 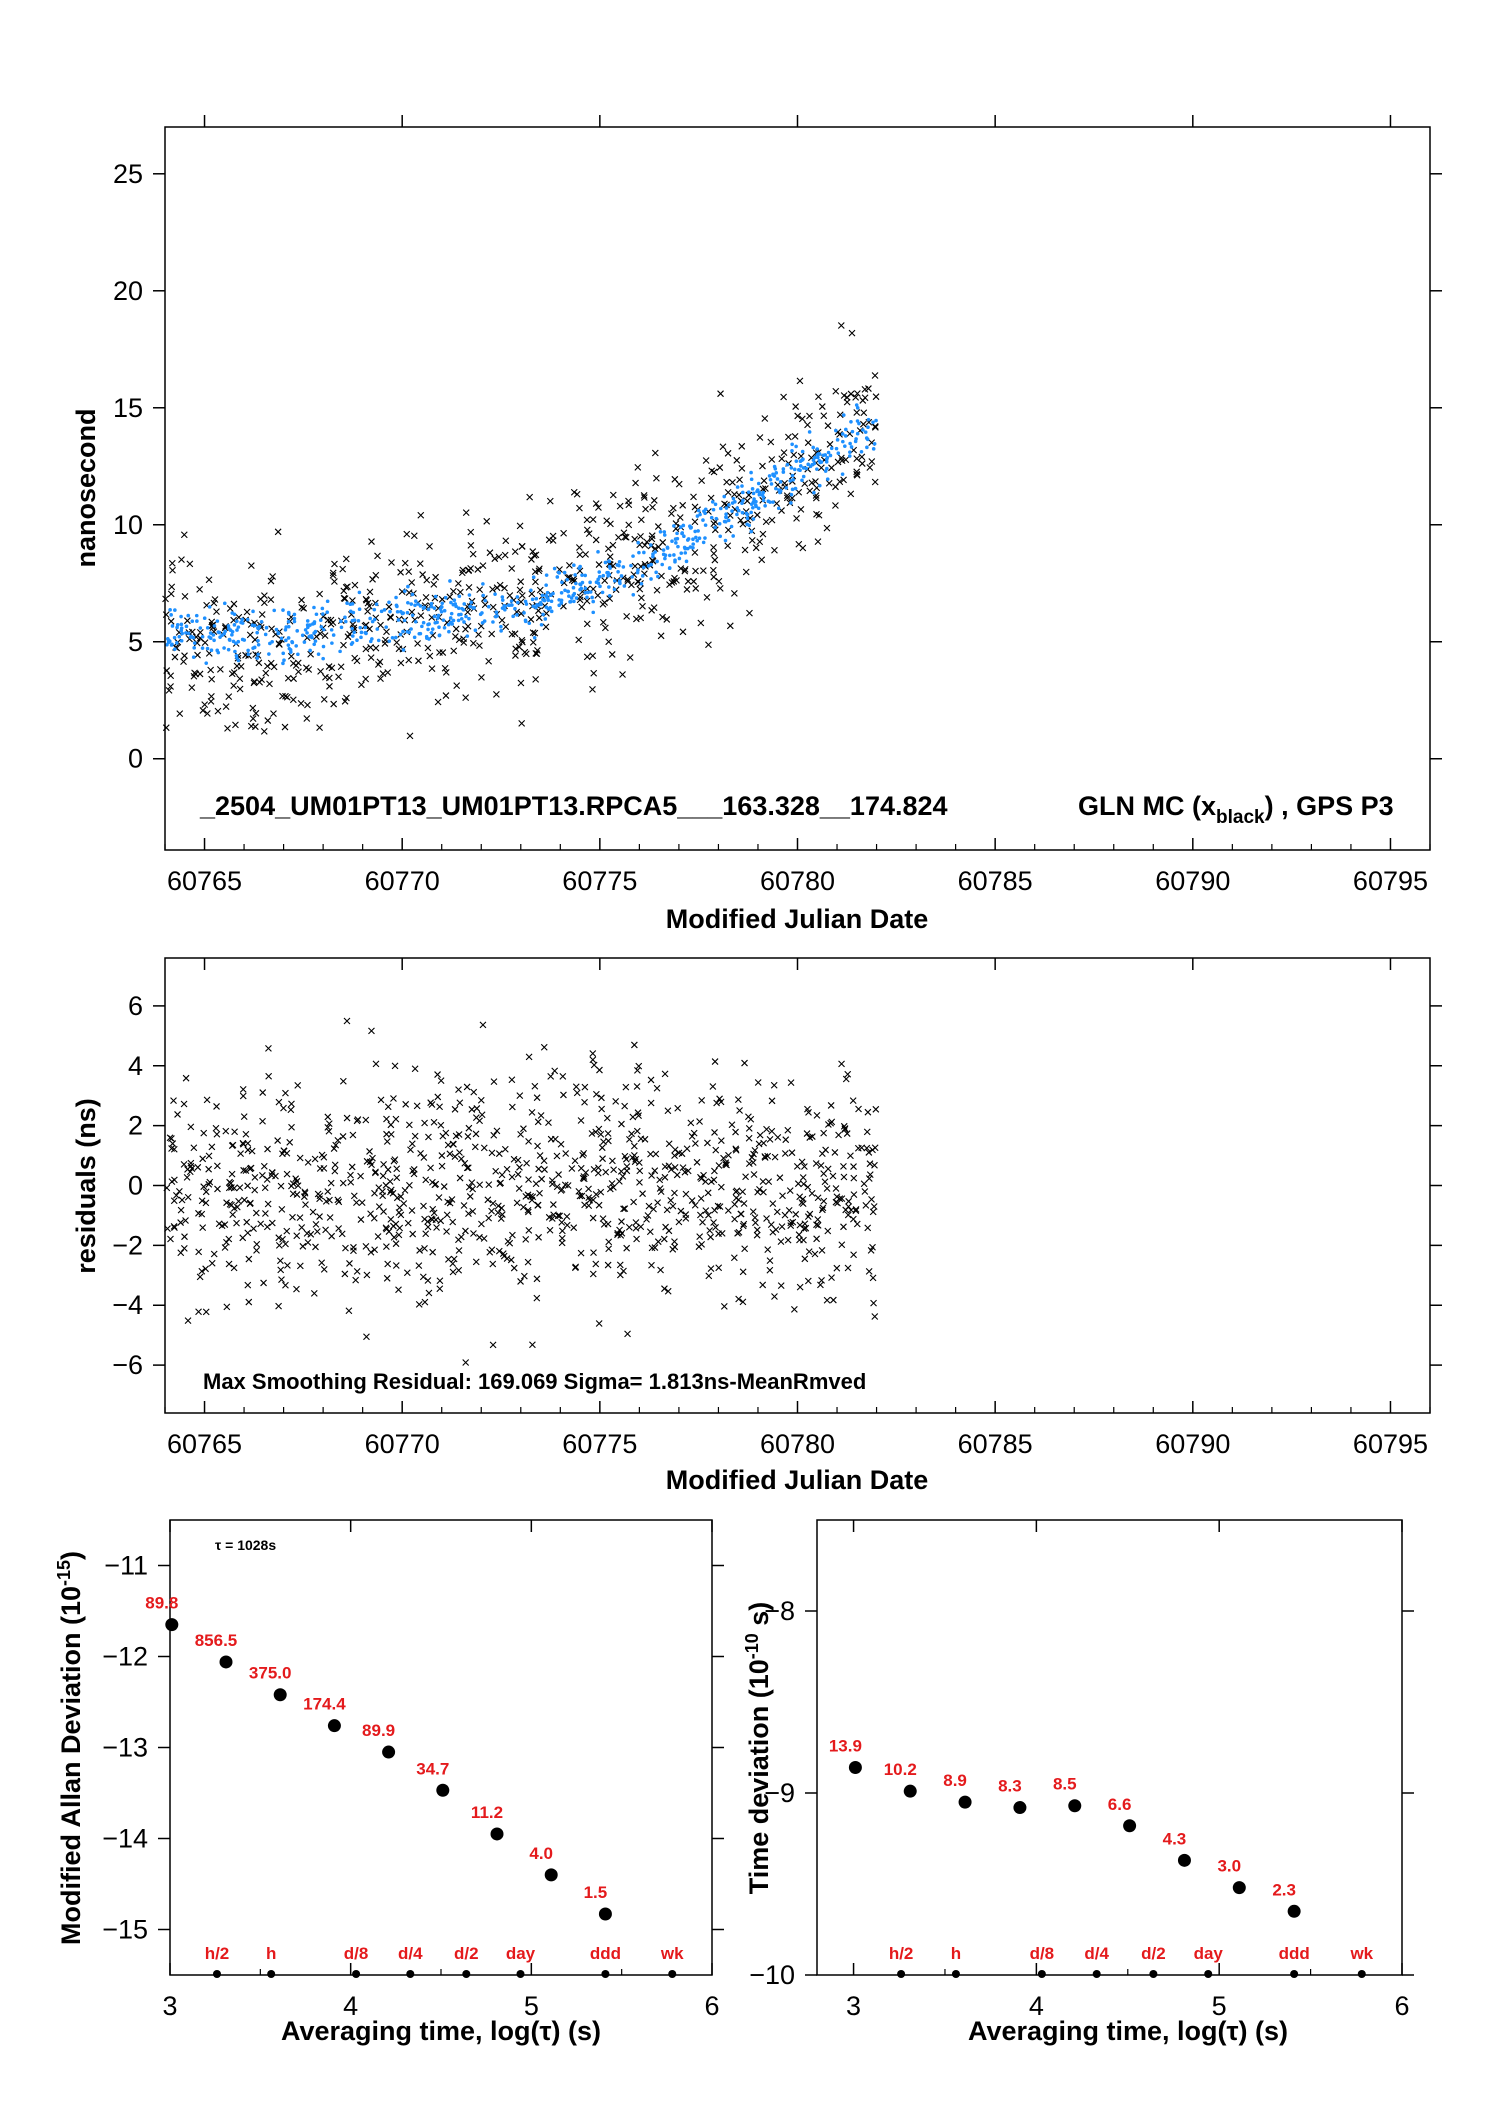 What do you see at coordinates (71, 1765) in the screenshot?
I see `p3-y-title-main: Modified Allan Deviation (10` at bounding box center [71, 1765].